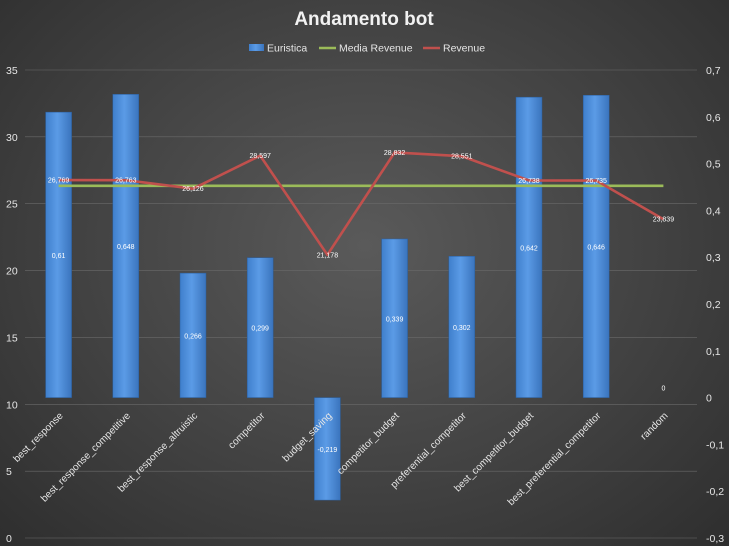  I want to click on legend: Euristica Media Revenue Revenue, so click(367, 49).